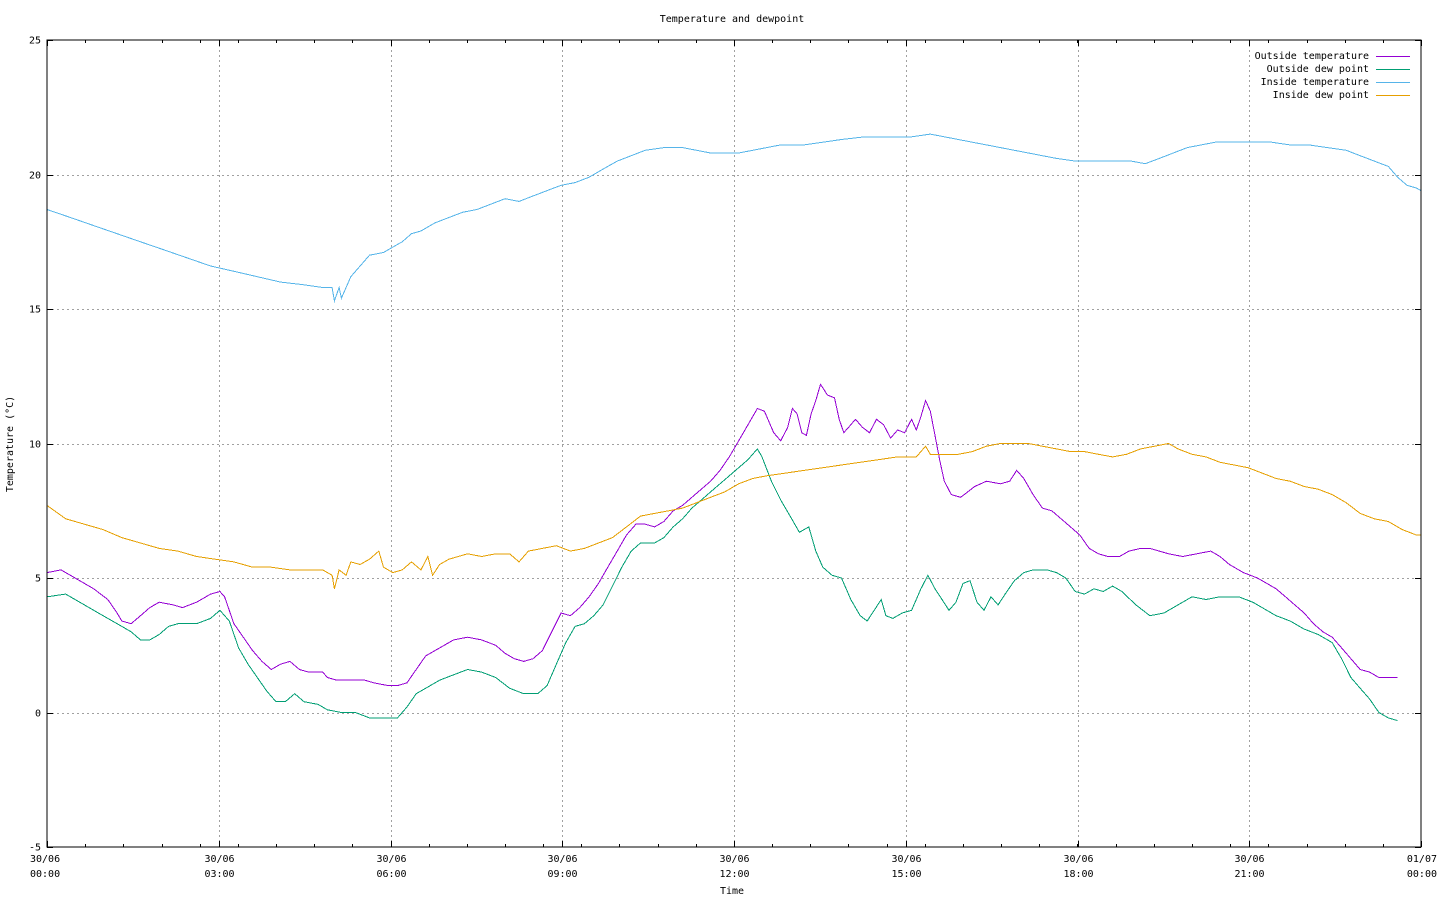 This screenshot has height=900, width=1440. What do you see at coordinates (1312, 56) in the screenshot?
I see `legend-label: Outside temperature` at bounding box center [1312, 56].